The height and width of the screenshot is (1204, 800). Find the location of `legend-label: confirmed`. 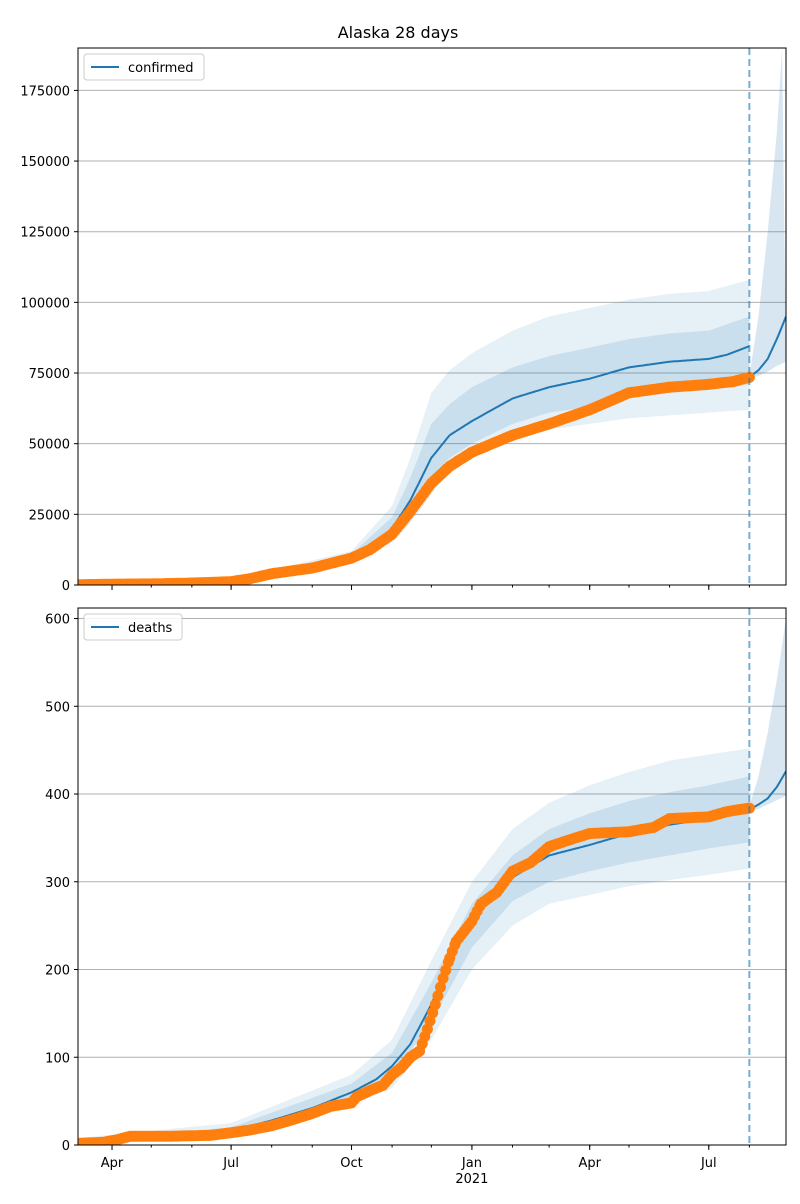

legend-label: confirmed is located at coordinates (161, 68).